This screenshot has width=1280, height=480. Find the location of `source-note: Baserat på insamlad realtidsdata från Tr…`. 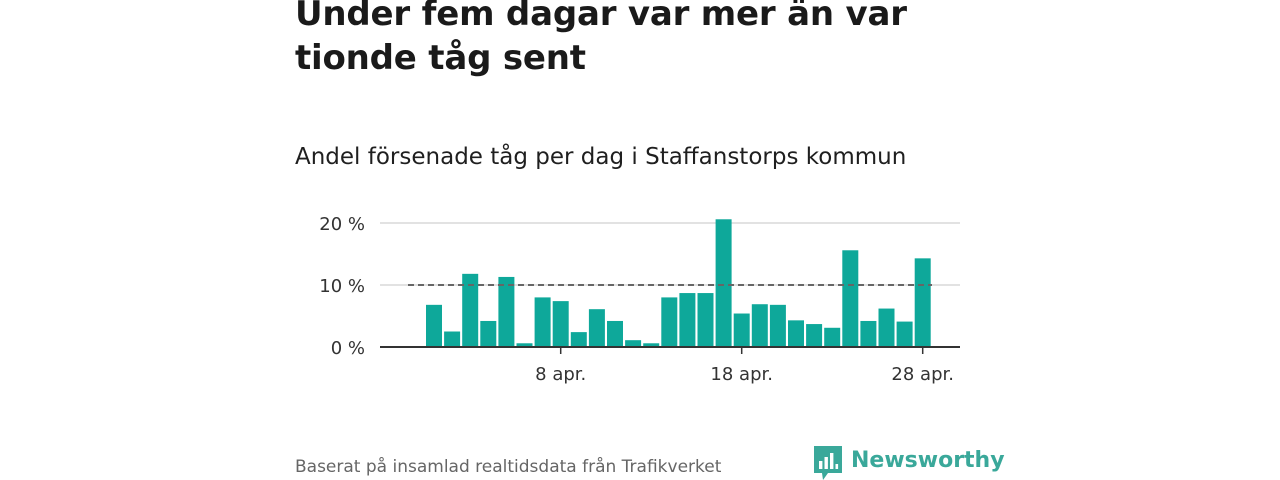

source-note: Baserat på insamlad realtidsdata från Tr… is located at coordinates (508, 467).